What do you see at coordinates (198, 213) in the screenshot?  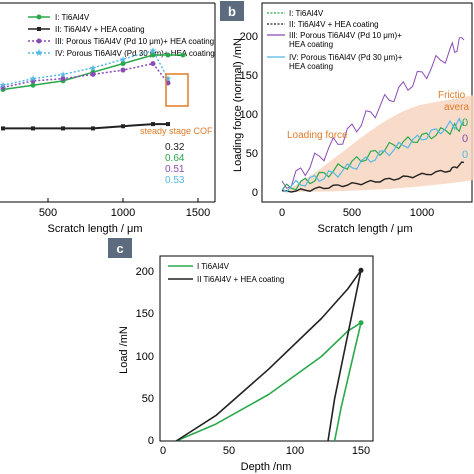 I see `panel-a-x-tick: 1500` at bounding box center [198, 213].